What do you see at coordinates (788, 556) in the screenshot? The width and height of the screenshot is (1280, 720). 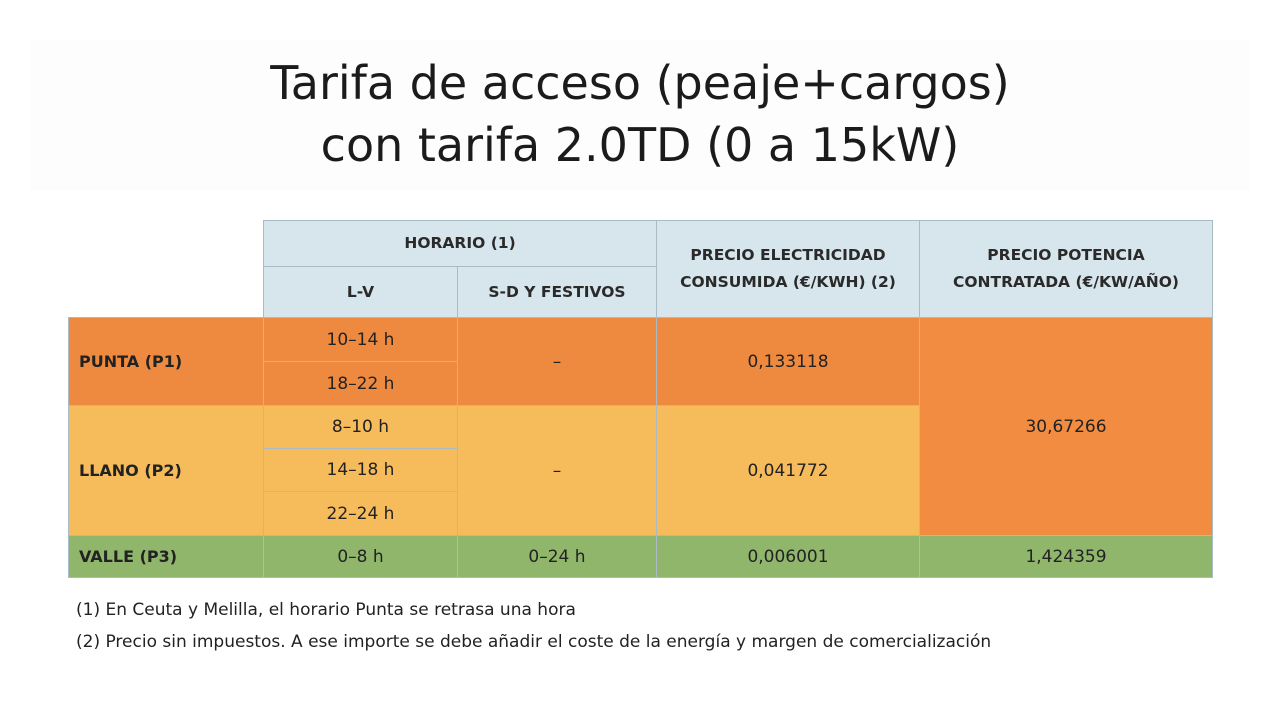 I see `price-cell: 0,006001` at bounding box center [788, 556].